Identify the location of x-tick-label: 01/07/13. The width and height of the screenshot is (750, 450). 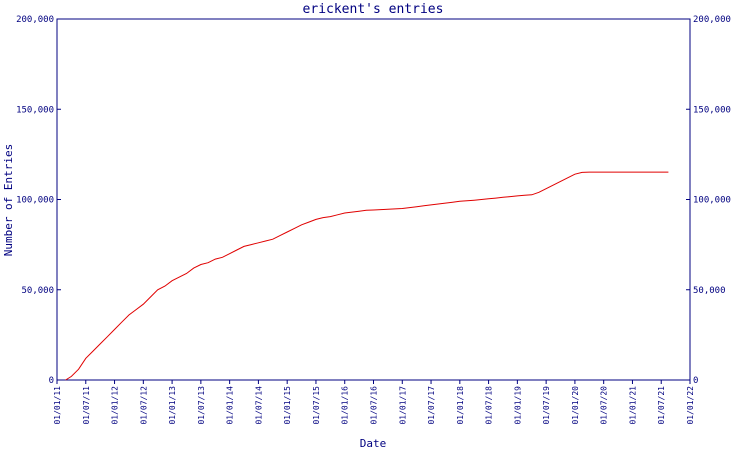
(201, 405).